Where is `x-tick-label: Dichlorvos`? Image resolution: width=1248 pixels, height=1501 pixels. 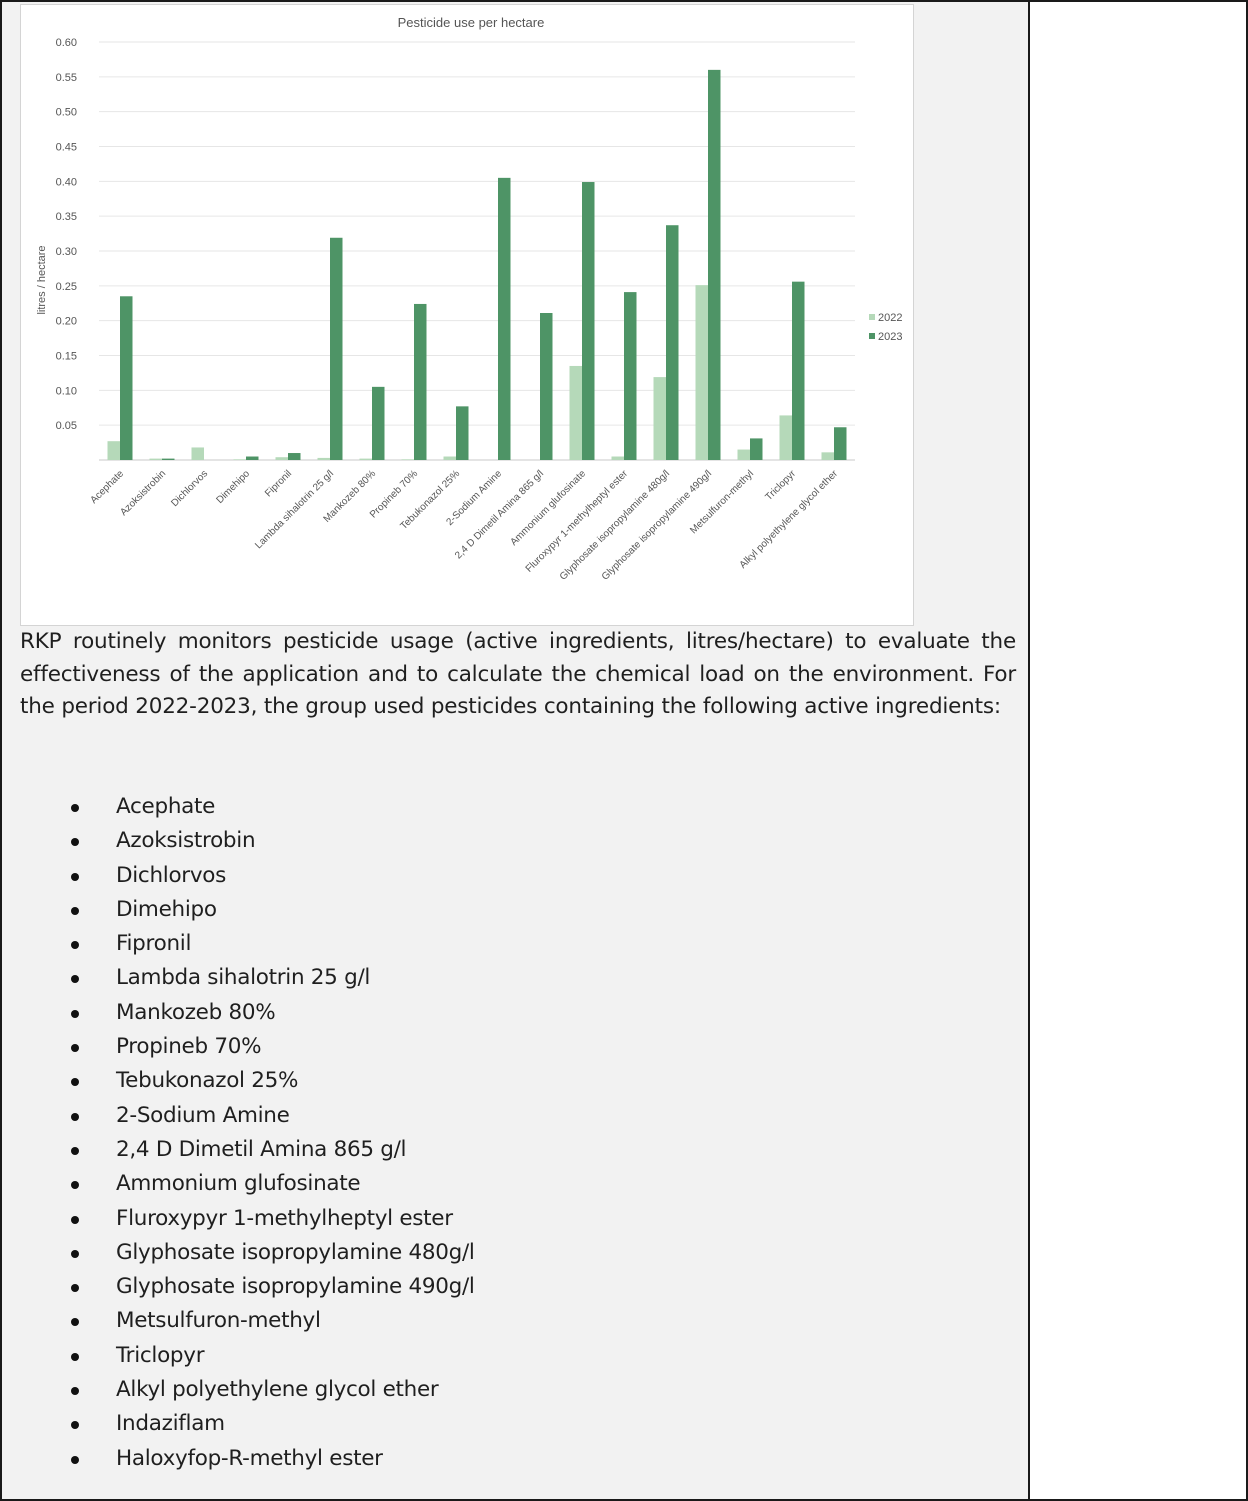
x-tick-label: Dichlorvos is located at coordinates (189, 488).